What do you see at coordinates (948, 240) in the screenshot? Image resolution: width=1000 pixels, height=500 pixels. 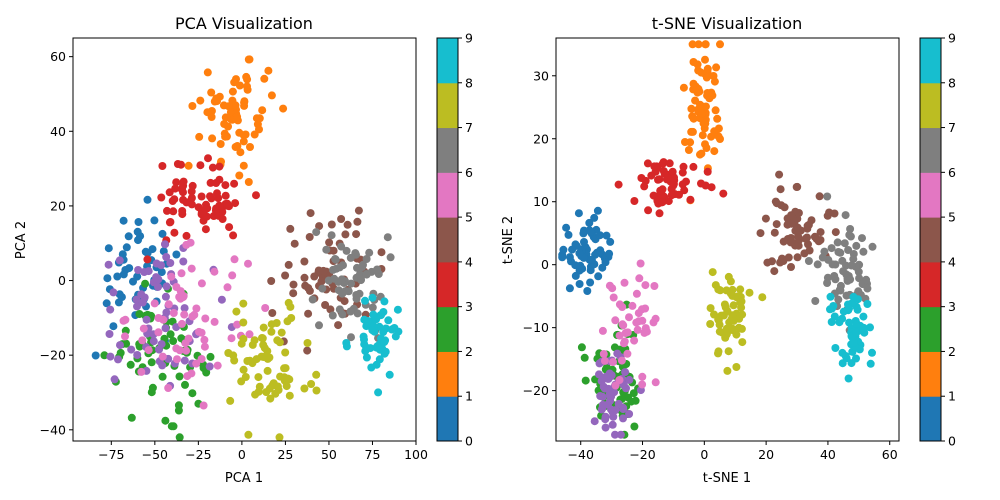 I see `tsne-colorbar-ticks: 0 1 2 3 4 5 6 7 8 9` at bounding box center [948, 240].